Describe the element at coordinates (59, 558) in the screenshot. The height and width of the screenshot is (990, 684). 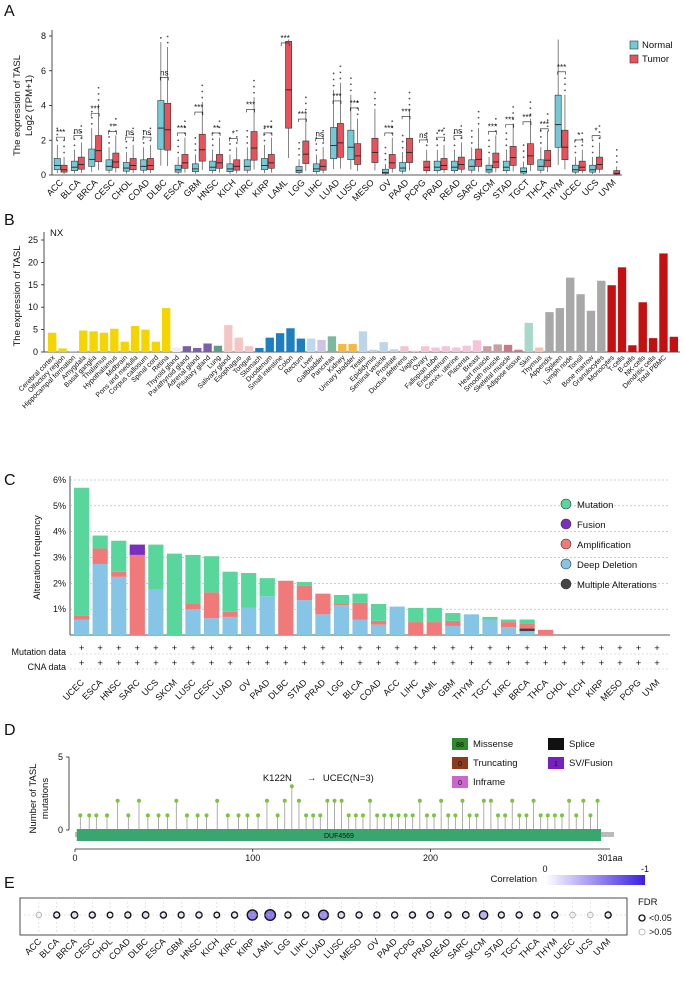
I see `y-tick-label: 3%` at that location.